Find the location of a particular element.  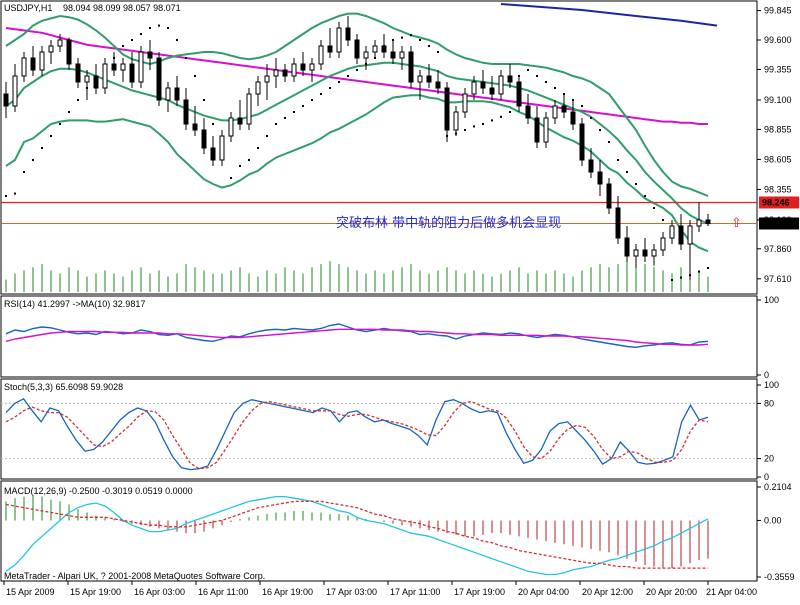

rsi-axis: 100 0 is located at coordinates (768, 337).